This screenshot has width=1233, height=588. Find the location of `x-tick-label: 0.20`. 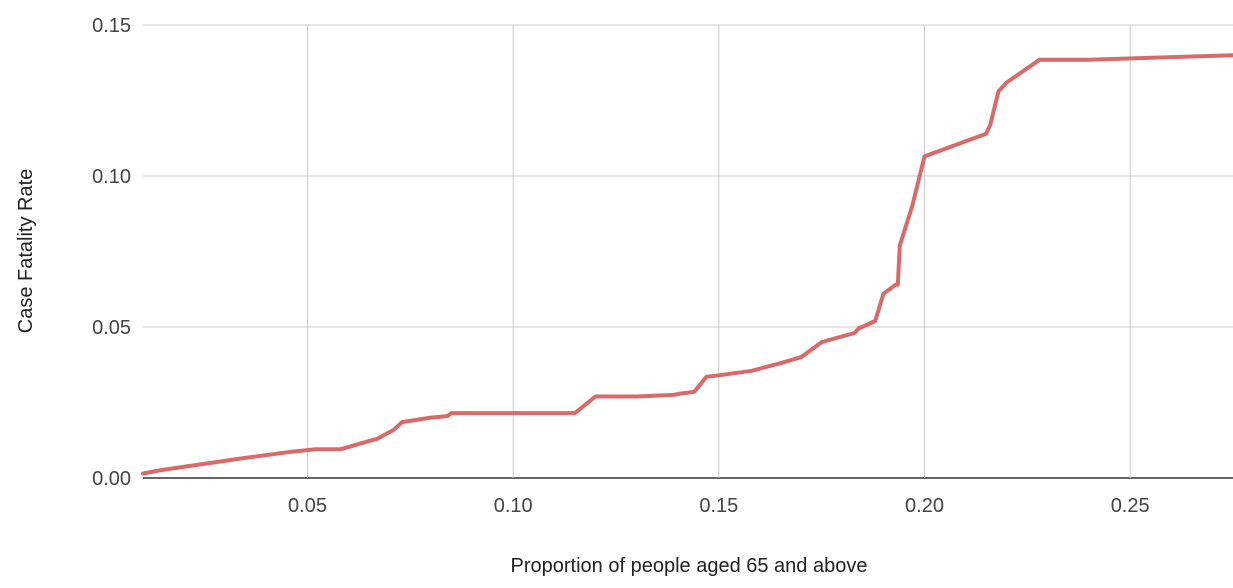

x-tick-label: 0.20 is located at coordinates (924, 506).